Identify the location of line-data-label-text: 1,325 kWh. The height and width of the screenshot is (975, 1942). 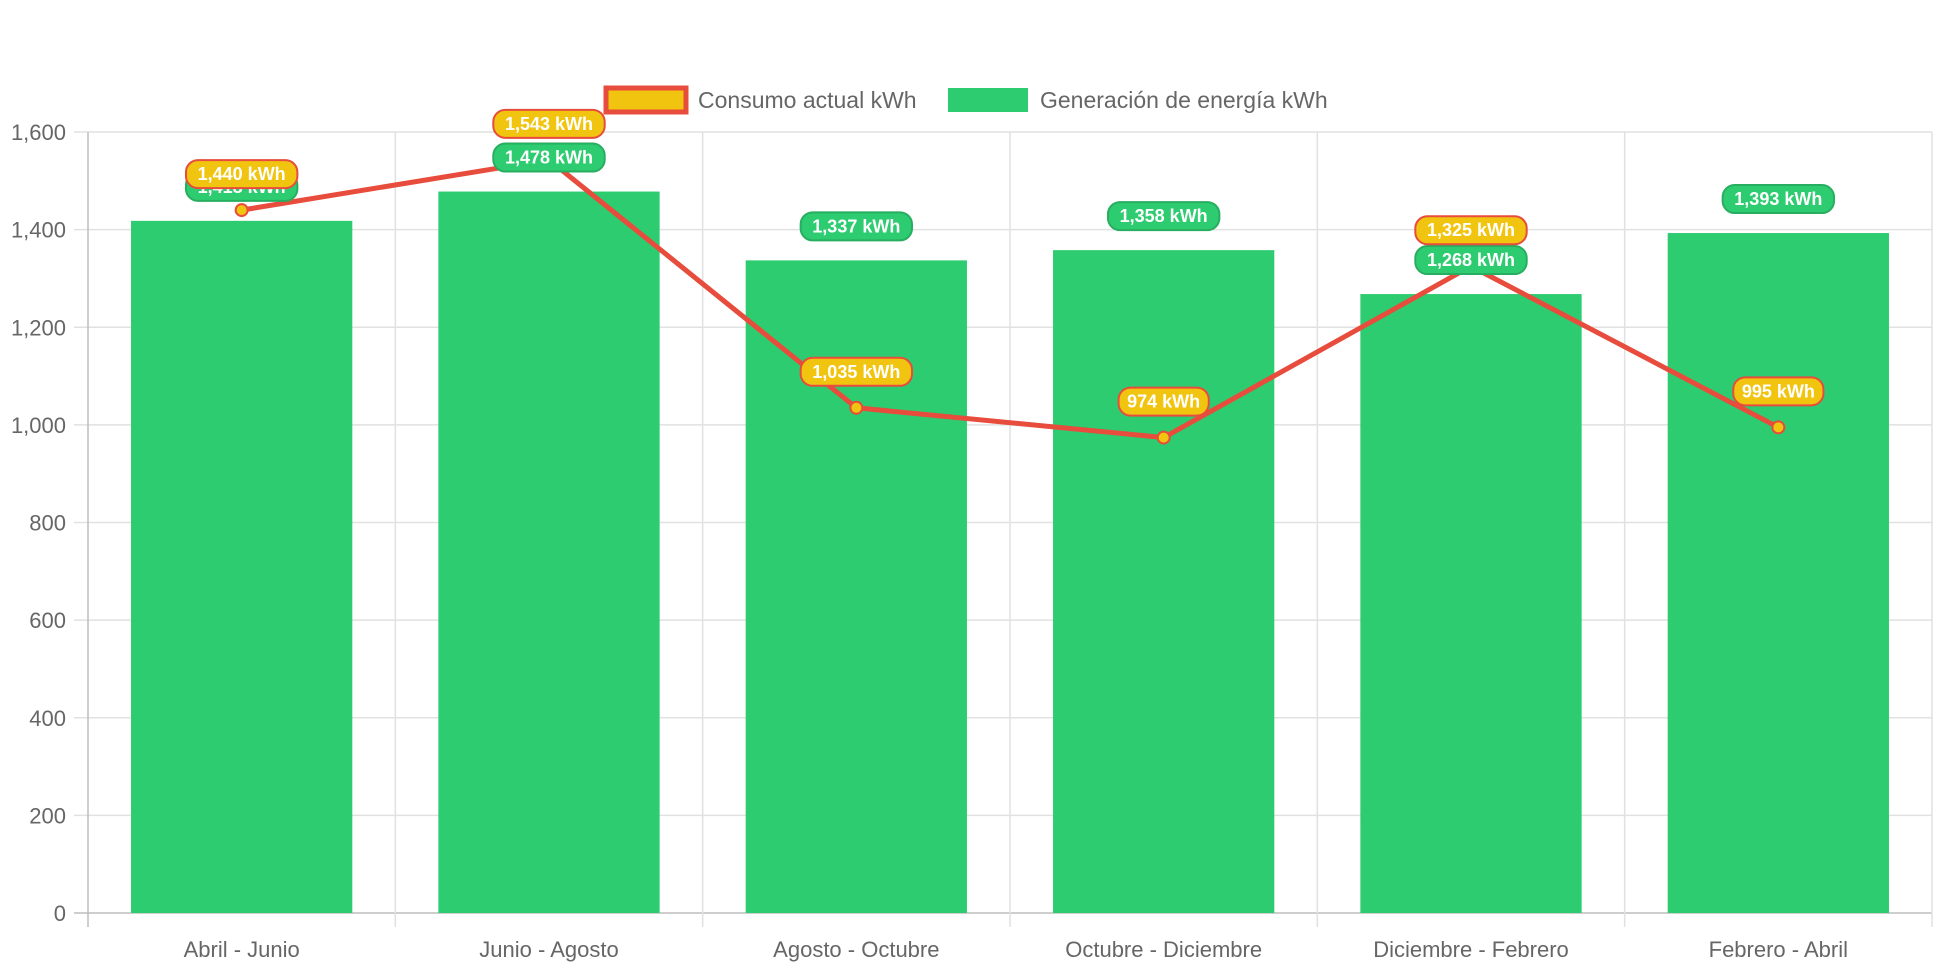
(1471, 230).